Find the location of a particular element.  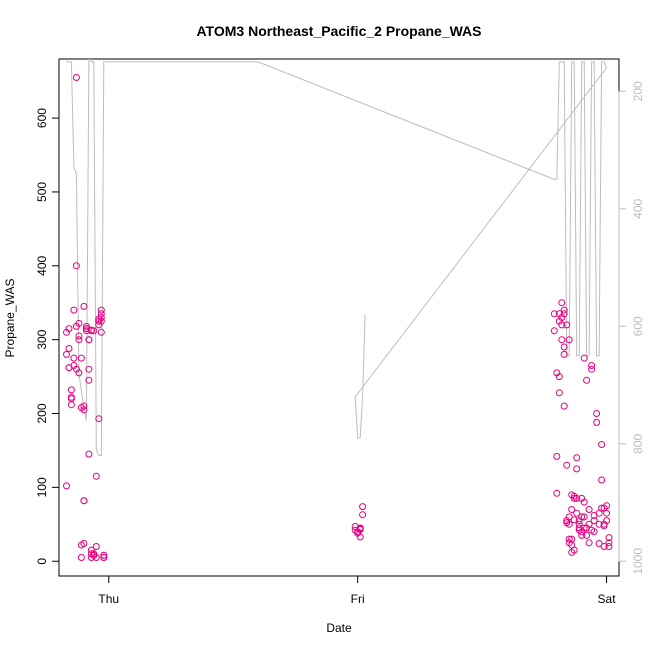

y-axis-label: Propane_WAS is located at coordinates (10, 318).